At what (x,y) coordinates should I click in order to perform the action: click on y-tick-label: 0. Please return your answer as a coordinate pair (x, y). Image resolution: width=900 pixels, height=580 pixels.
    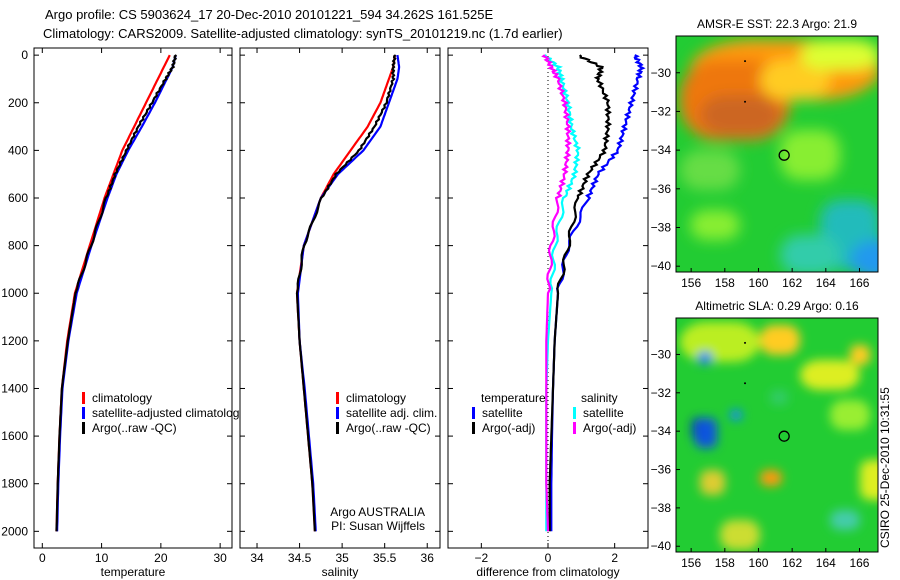
    Looking at the image, I should click on (24, 55).